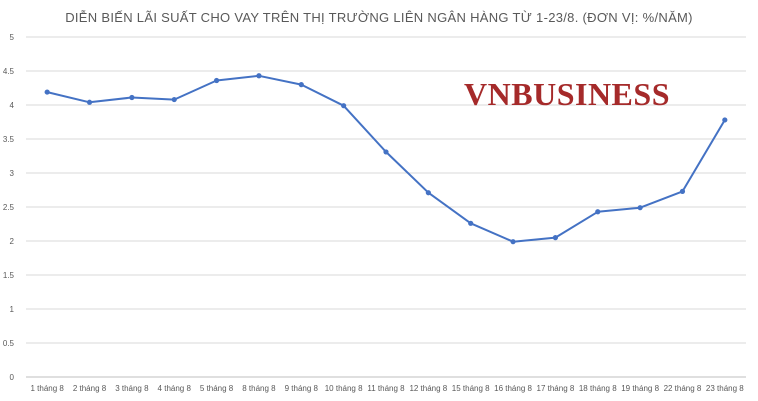 The image size is (758, 401). I want to click on y-tick-label: 0.5, so click(9, 343).